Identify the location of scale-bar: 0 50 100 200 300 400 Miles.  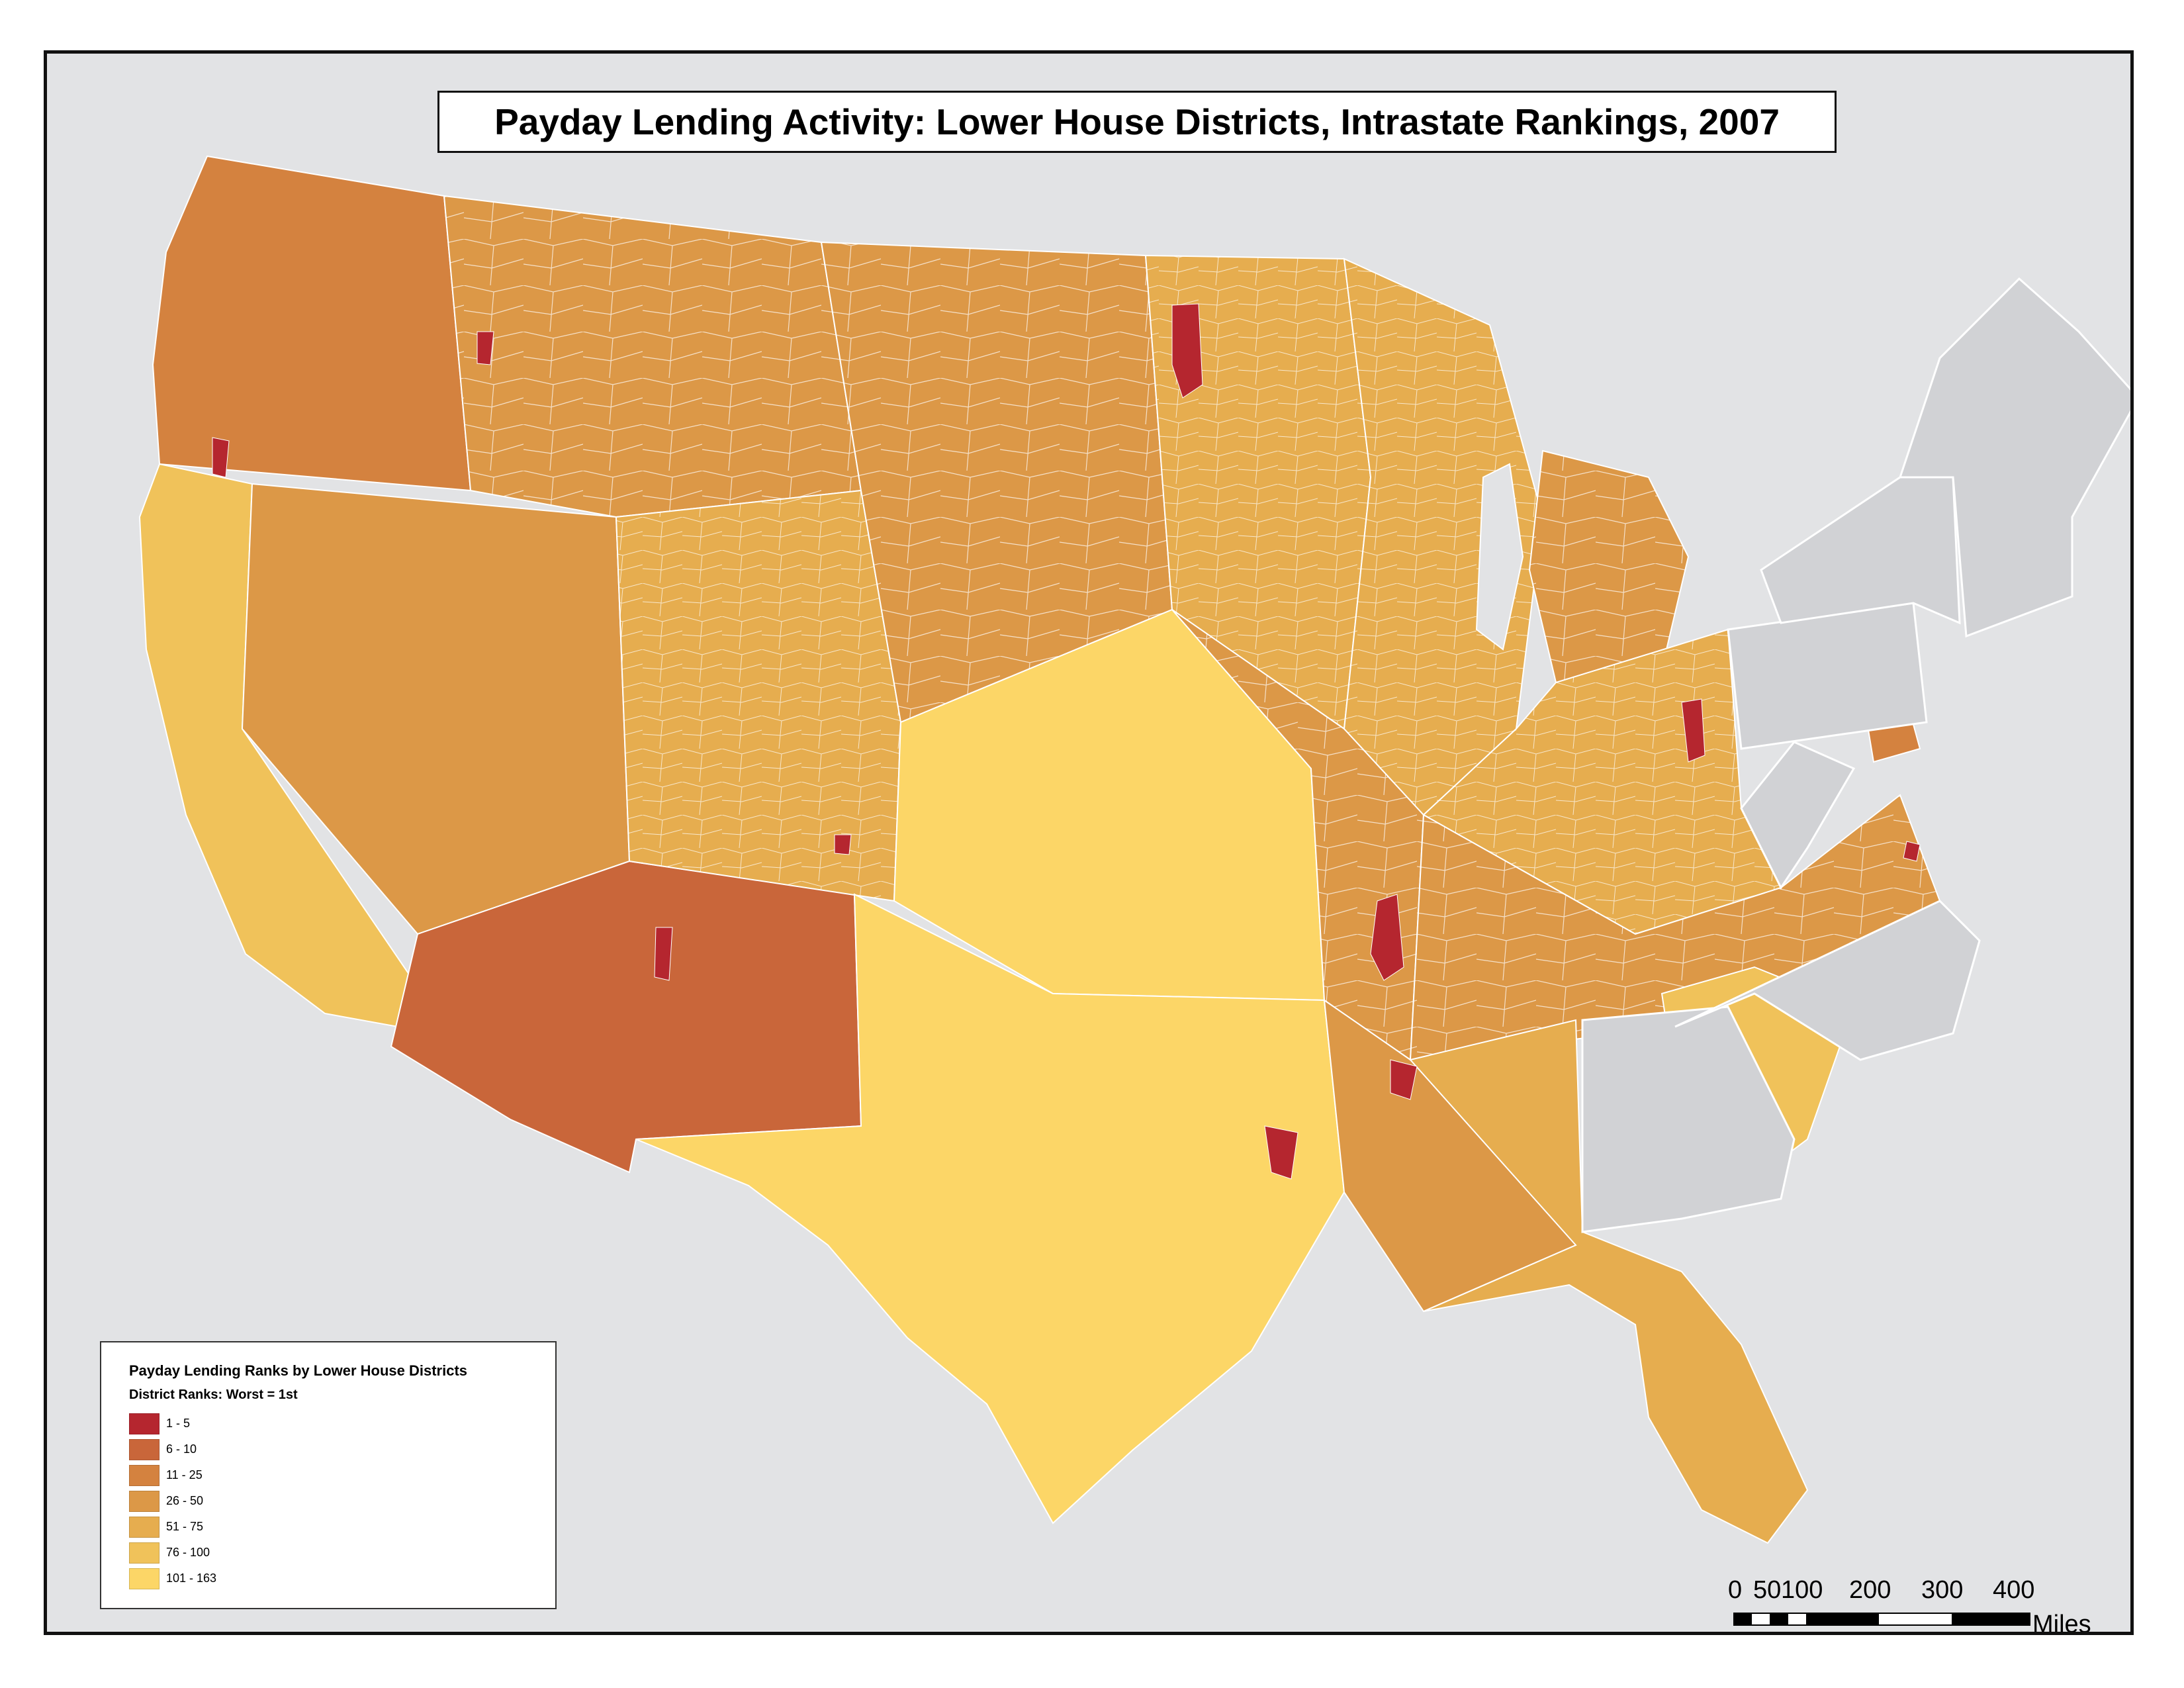
(1914, 1605).